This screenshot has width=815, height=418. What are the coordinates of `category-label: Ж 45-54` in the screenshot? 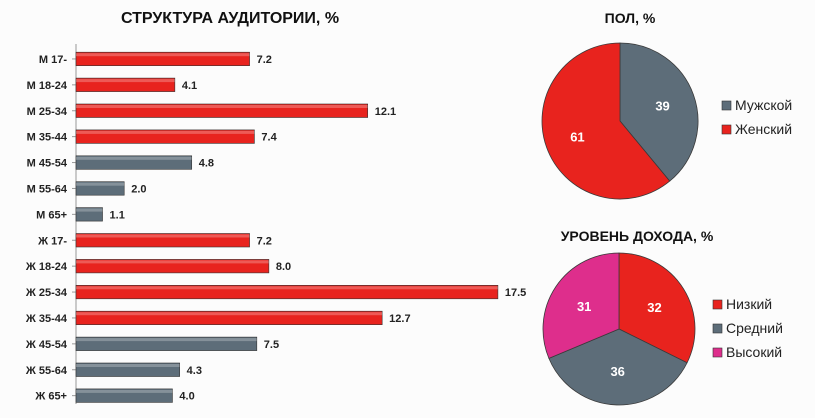 It's located at (46, 345).